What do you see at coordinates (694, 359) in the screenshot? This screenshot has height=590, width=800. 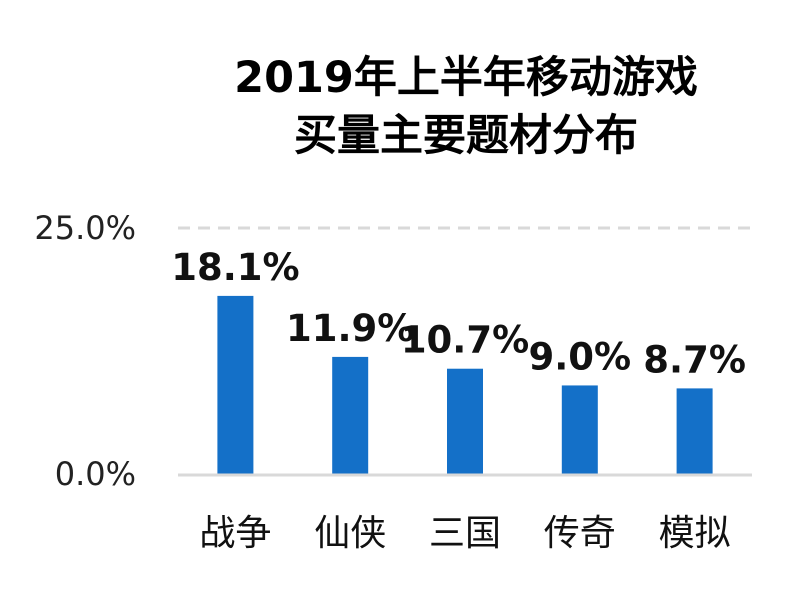 I see `data-label: 8.7%` at bounding box center [694, 359].